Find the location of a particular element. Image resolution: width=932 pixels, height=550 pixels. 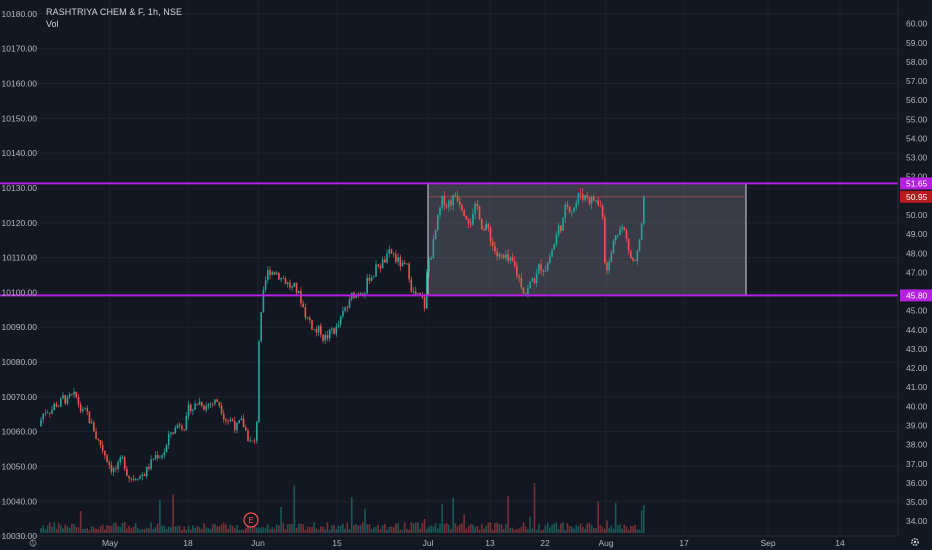

left-axis-tick-label: 10160.00 is located at coordinates (20, 84).